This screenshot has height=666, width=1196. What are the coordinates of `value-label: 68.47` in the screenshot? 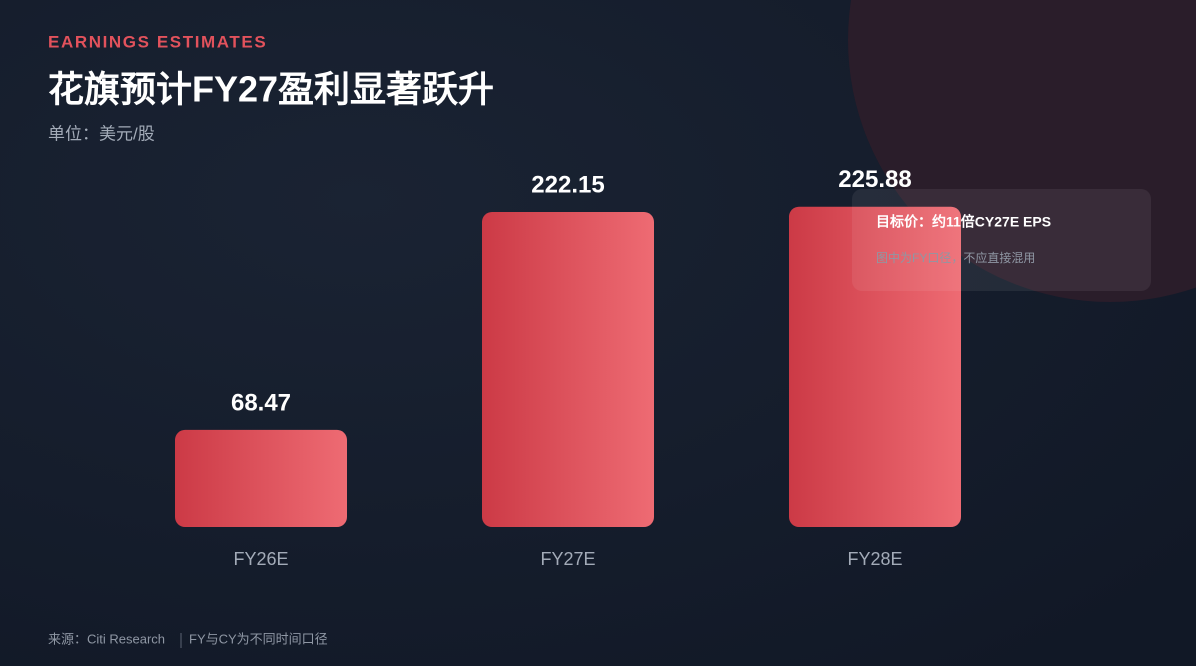 It's located at (261, 402).